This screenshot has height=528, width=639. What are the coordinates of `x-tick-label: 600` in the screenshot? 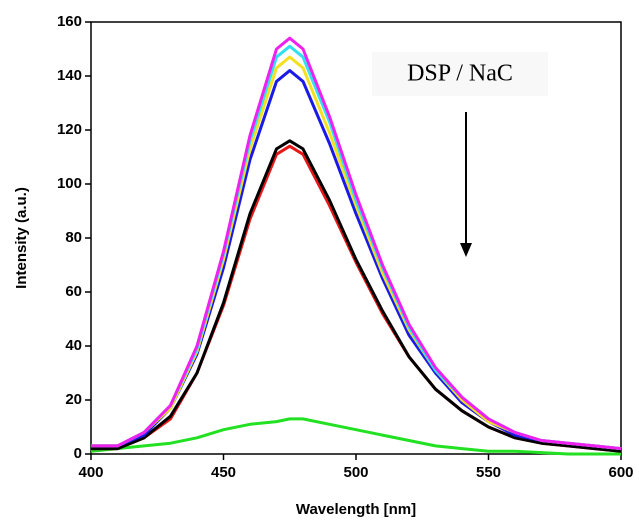 It's located at (620, 472).